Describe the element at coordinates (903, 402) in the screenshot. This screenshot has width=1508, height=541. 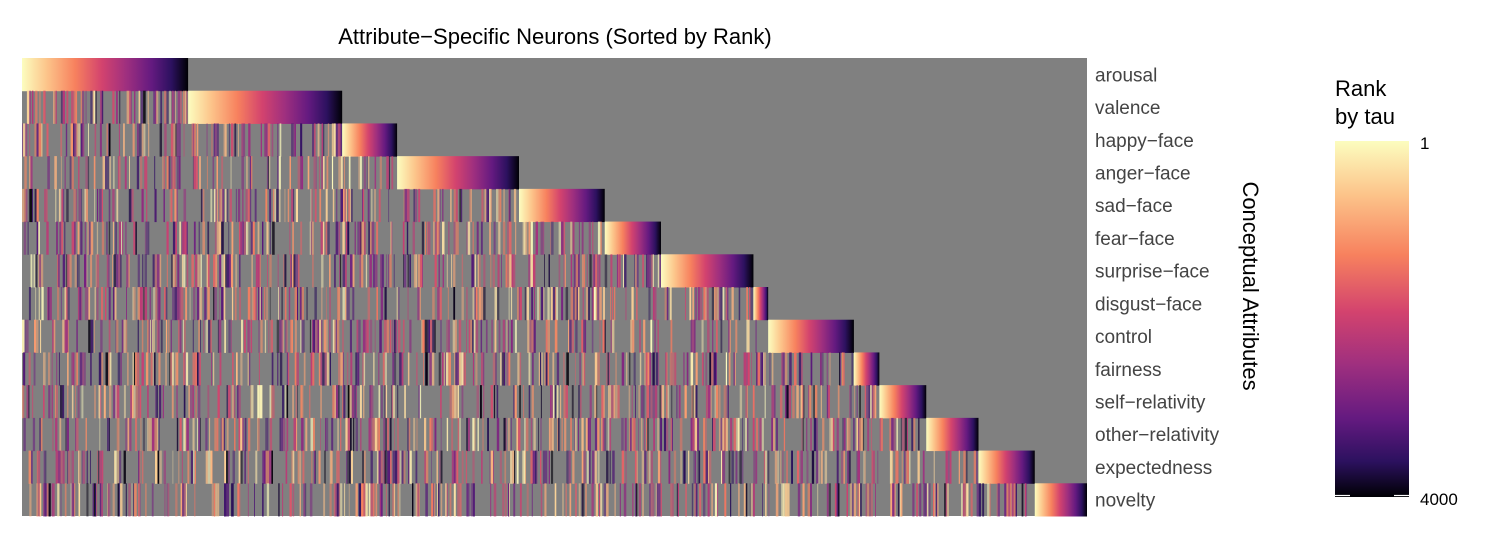
I see `heatmap-block-self−relativity` at that location.